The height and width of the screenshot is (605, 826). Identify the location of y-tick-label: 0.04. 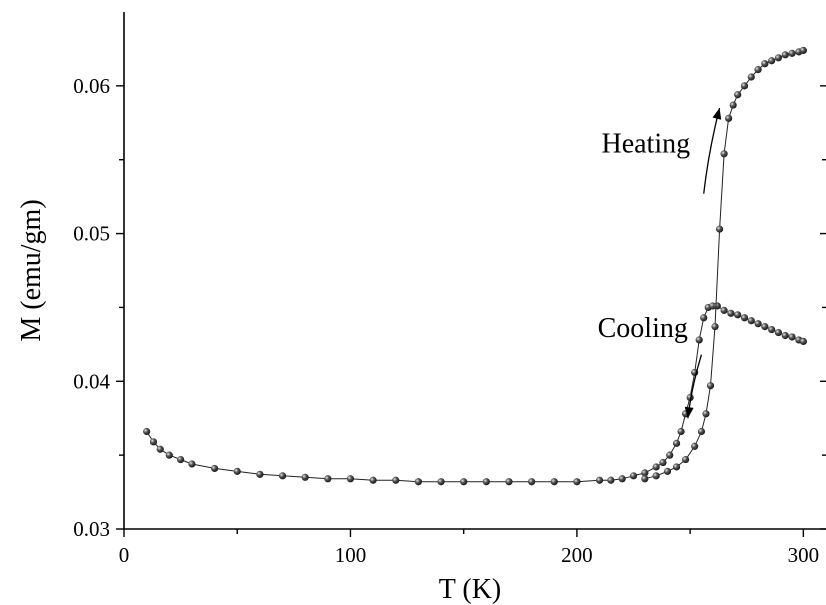
(91, 381).